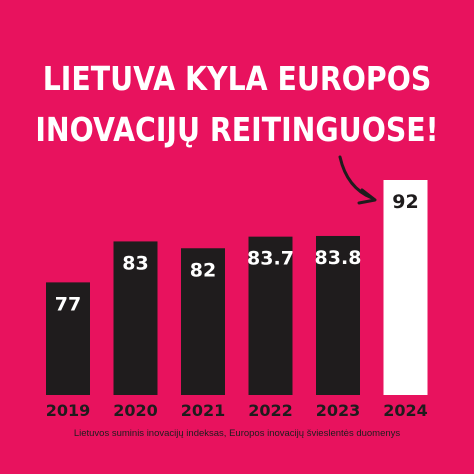  Describe the element at coordinates (203, 321) in the screenshot. I see `bar-2021` at that location.